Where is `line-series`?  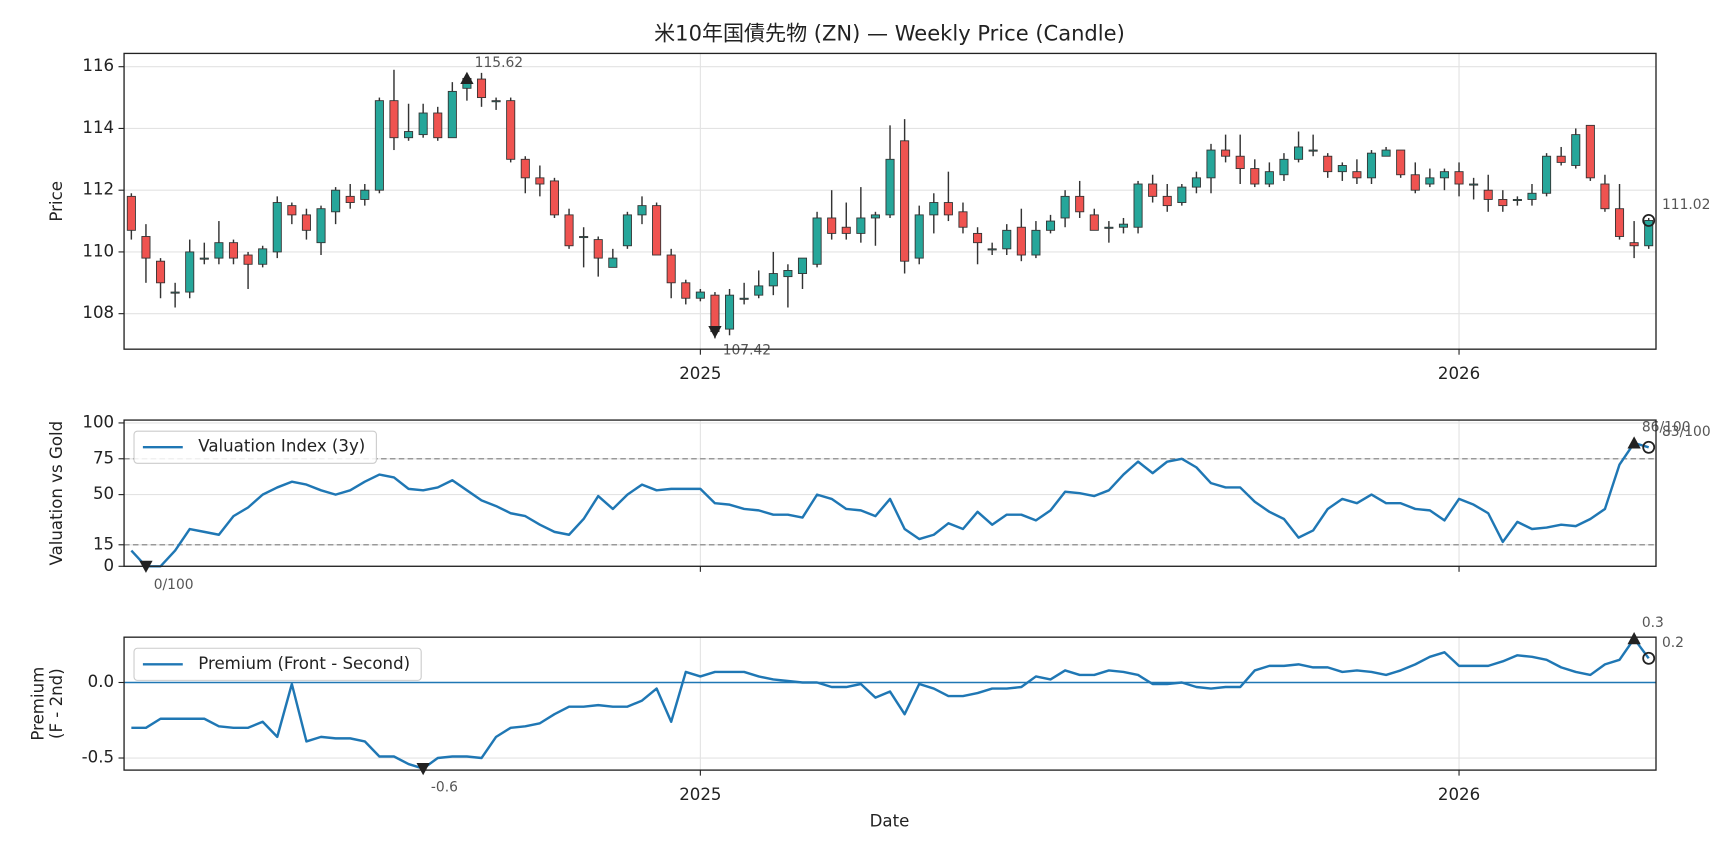 line-series is located at coordinates (890, 703).